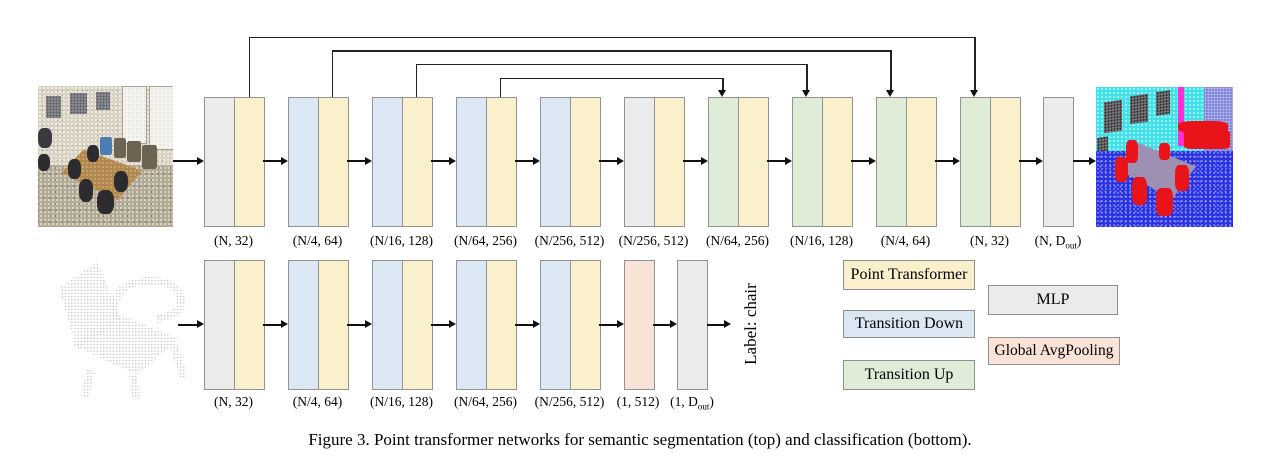 The height and width of the screenshot is (468, 1280). Describe the element at coordinates (806, 93) in the screenshot. I see `skip-arrowhead-3-icon` at that location.